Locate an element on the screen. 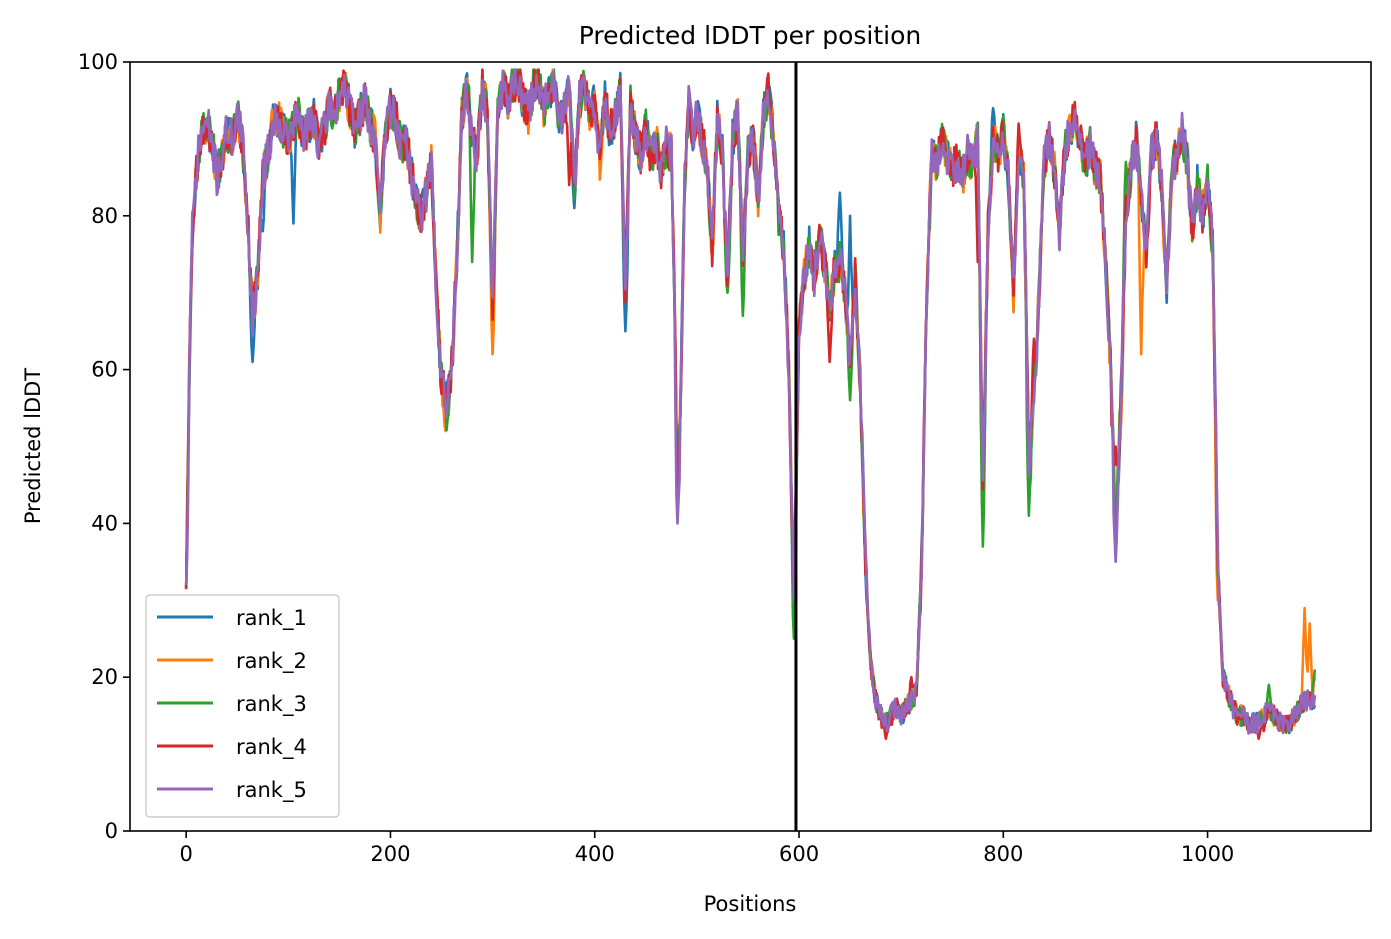  y-tick-label: 0 is located at coordinates (111, 831).